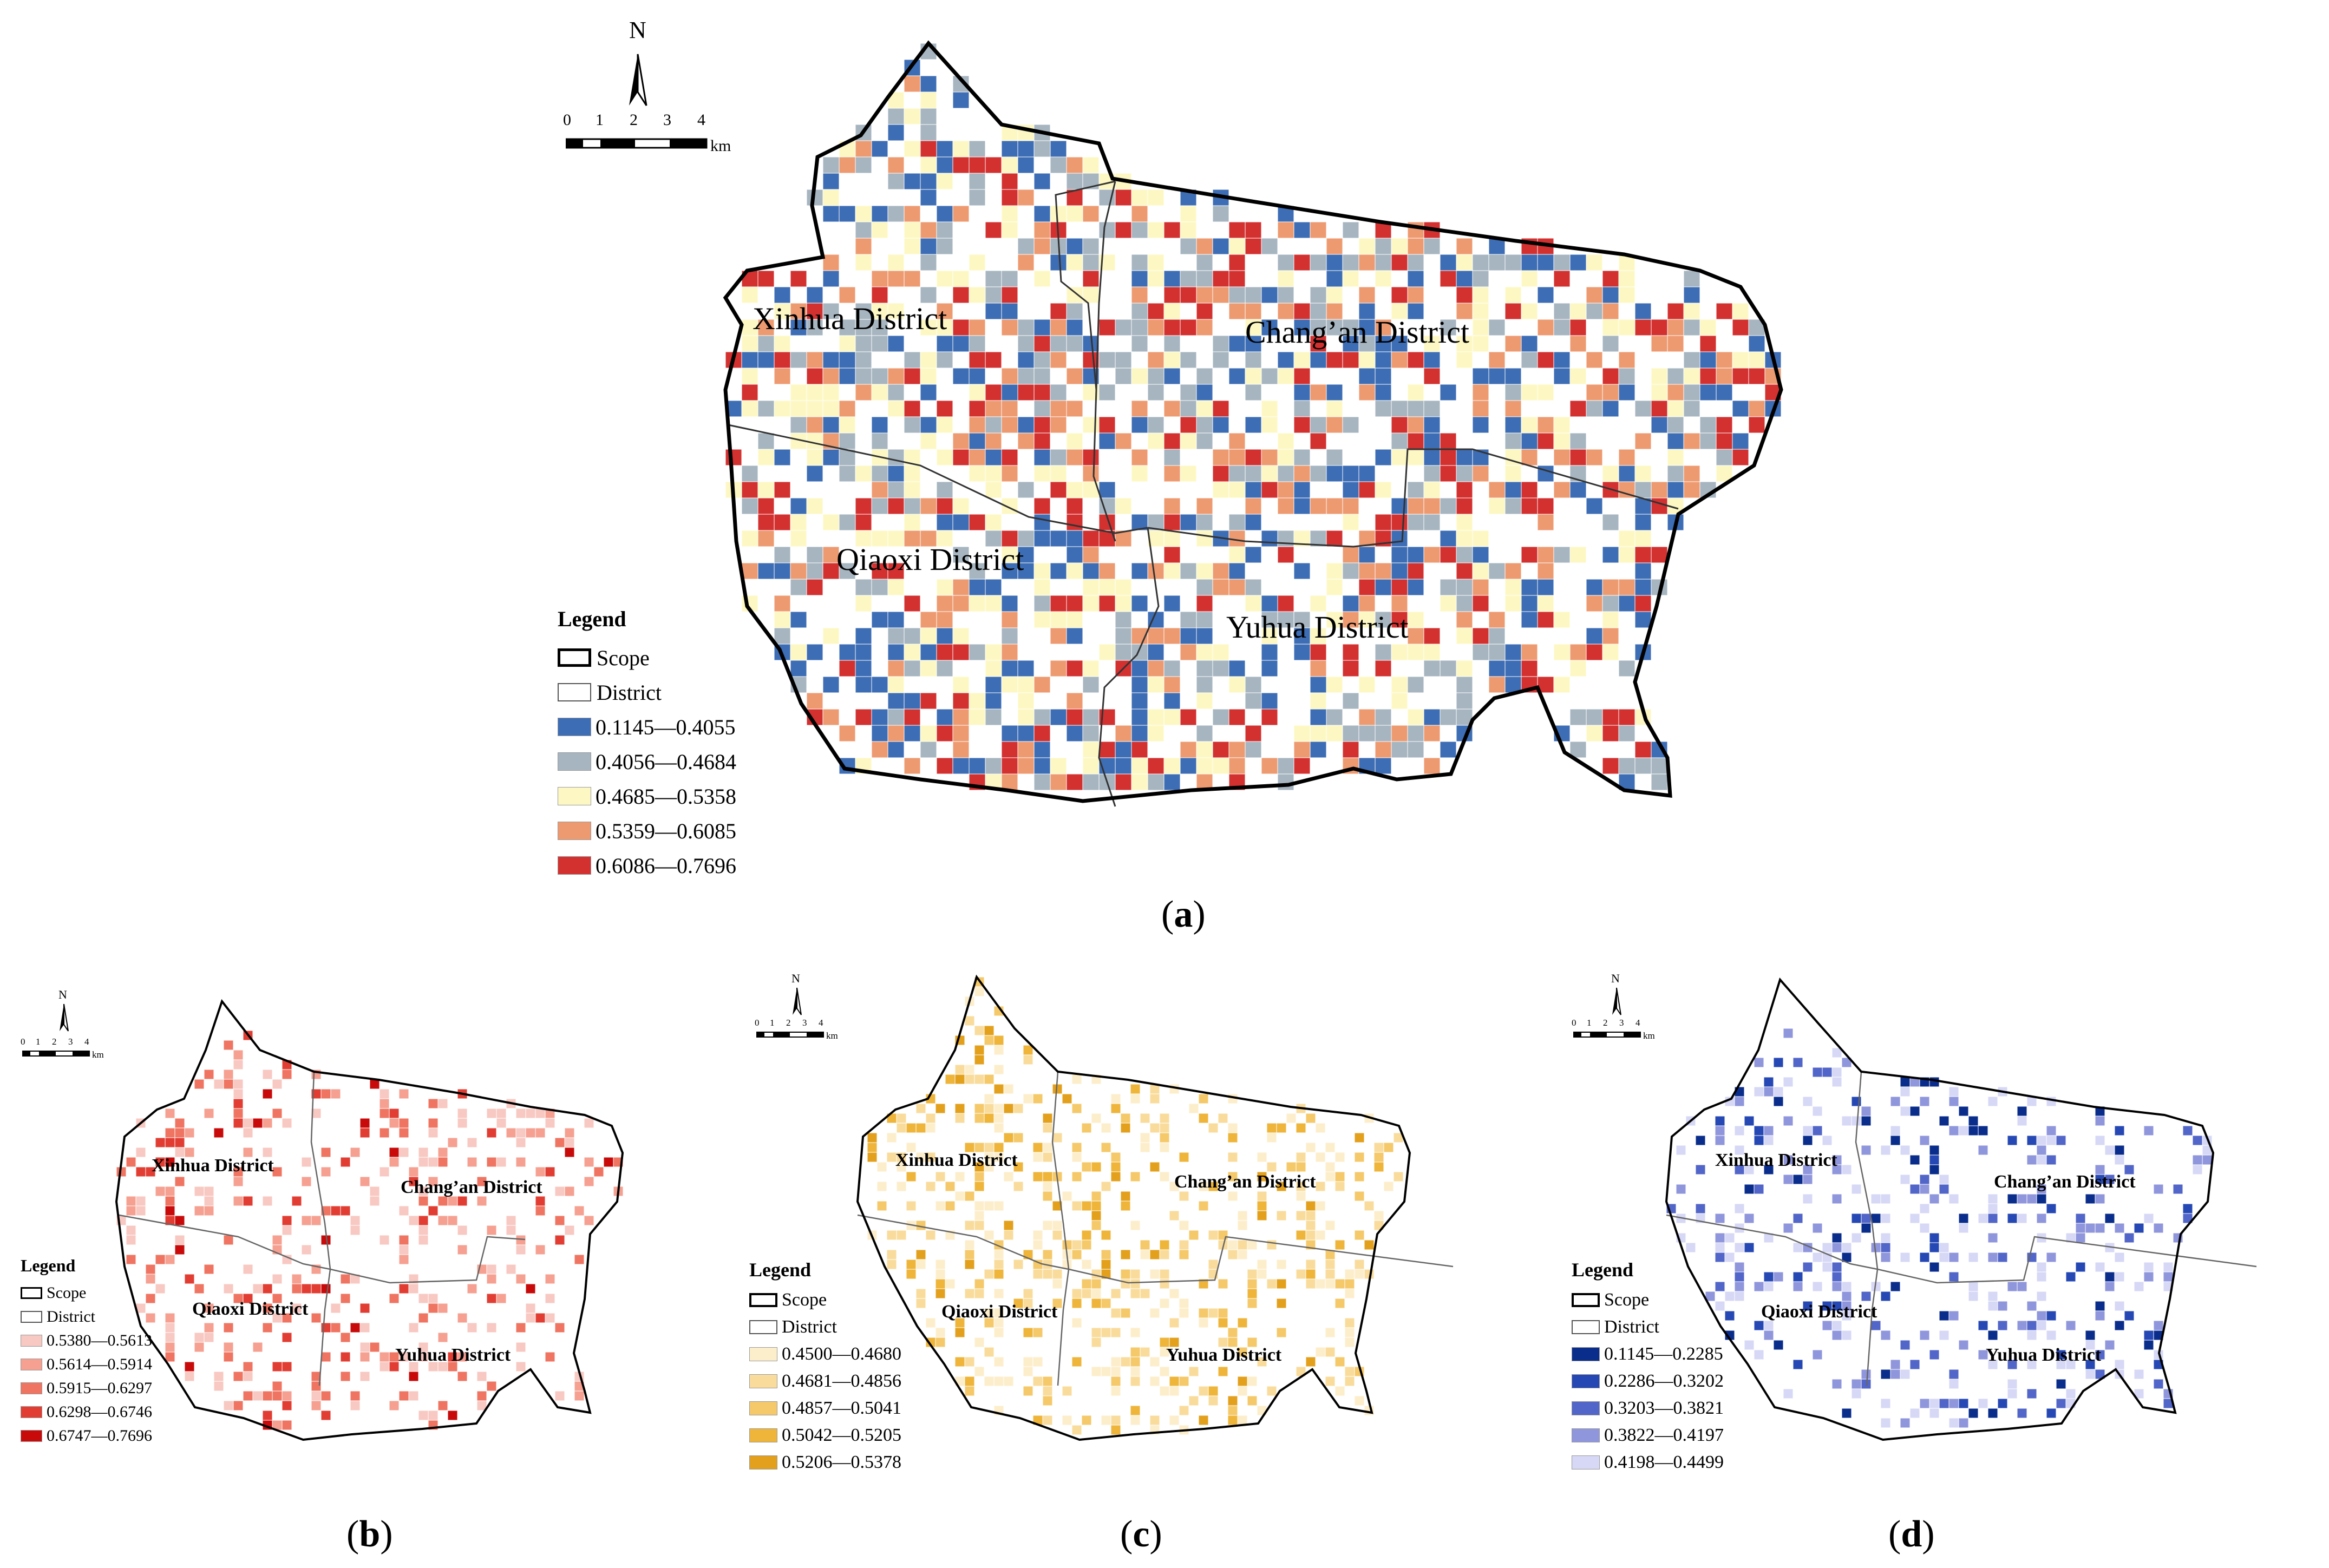 The width and height of the screenshot is (2329, 1568). Describe the element at coordinates (666, 796) in the screenshot. I see `legend-class-label: 0.4685—0.5358` at that location.